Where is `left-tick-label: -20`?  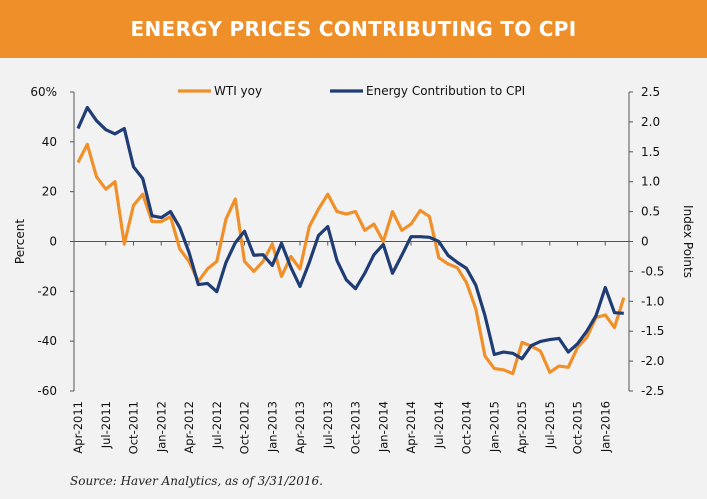 left-tick-label: -20 is located at coordinates (47, 291).